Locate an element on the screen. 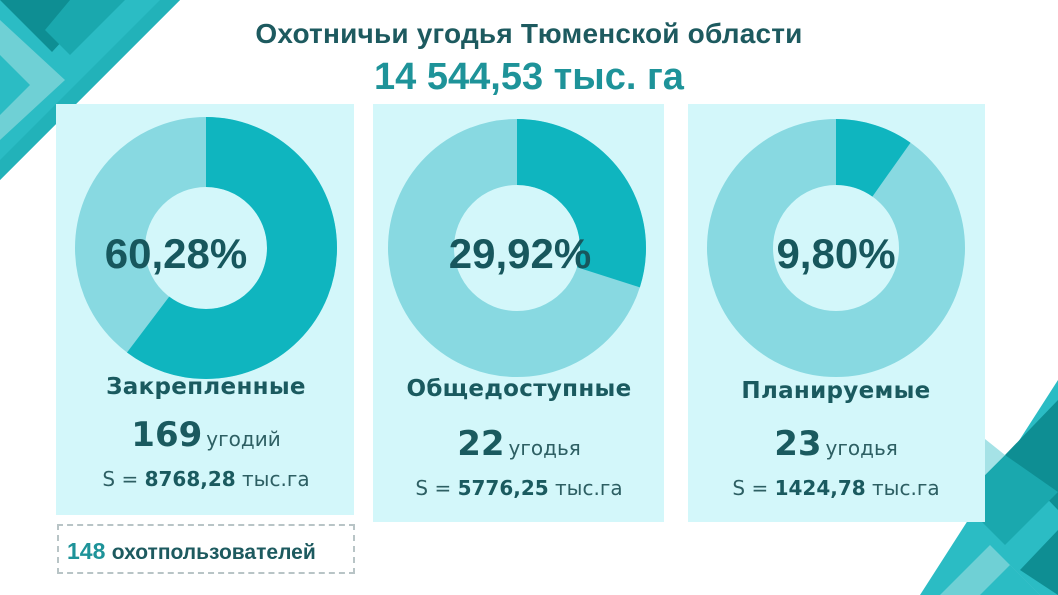  donut-chart-public is located at coordinates (517, 248).